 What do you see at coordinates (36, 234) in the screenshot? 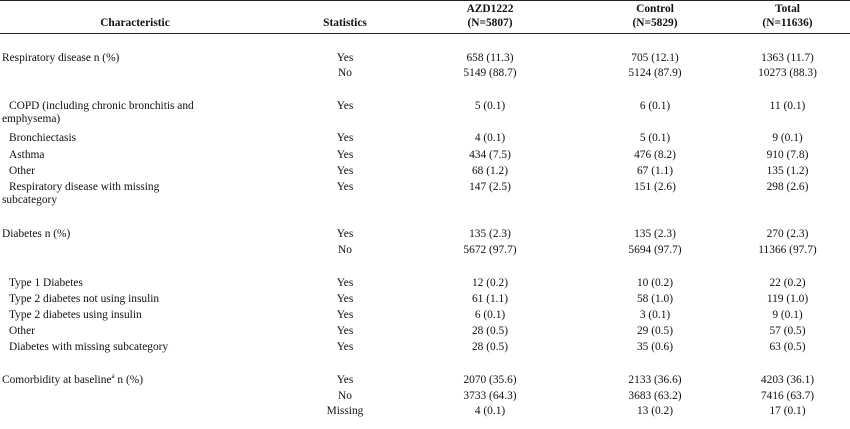
I see `row-label: Diabetes n (%)` at bounding box center [36, 234].